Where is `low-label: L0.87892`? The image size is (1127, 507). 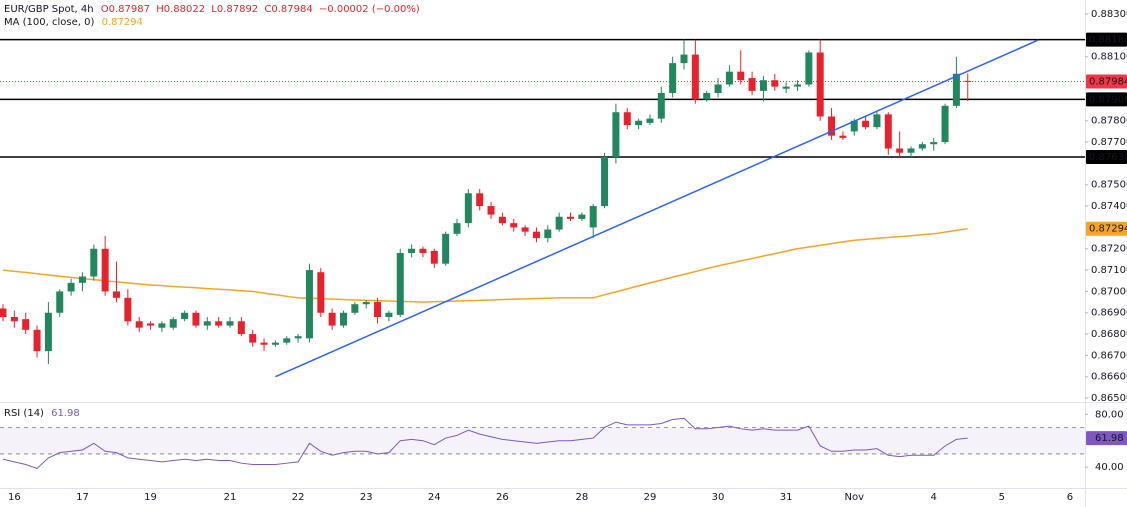
low-label: L0.87892 is located at coordinates (234, 9).